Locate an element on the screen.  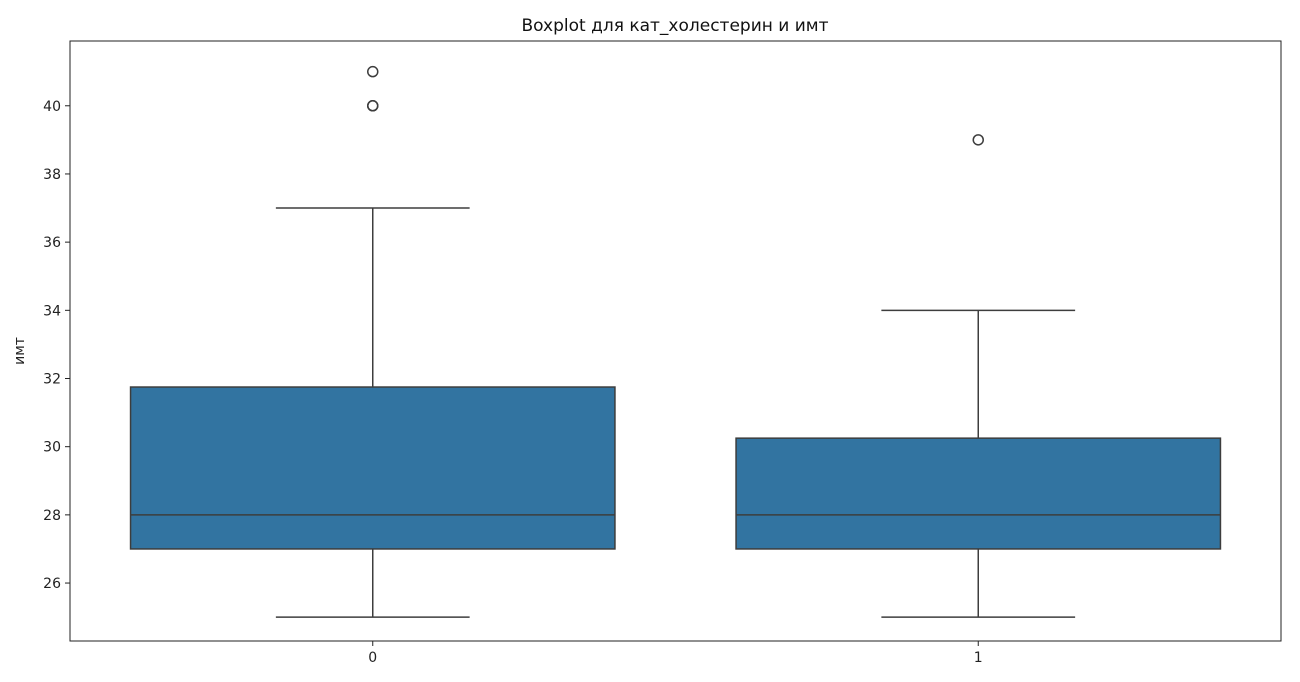
y-tick-label: 30 is located at coordinates (52, 448).